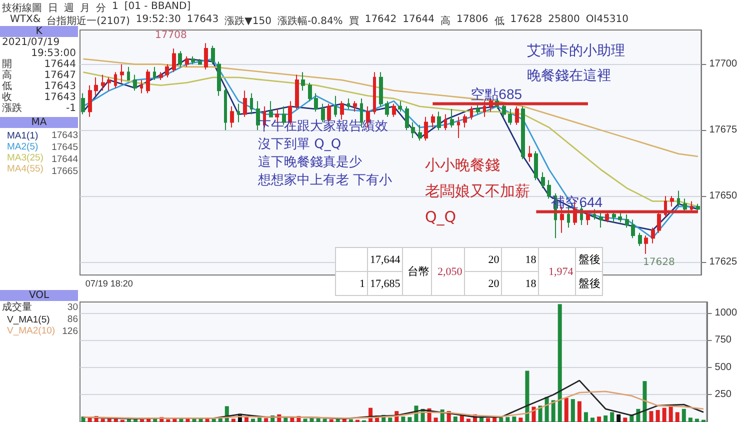  What do you see at coordinates (53, 53) in the screenshot?
I see `text: 19:53:00` at bounding box center [53, 53].